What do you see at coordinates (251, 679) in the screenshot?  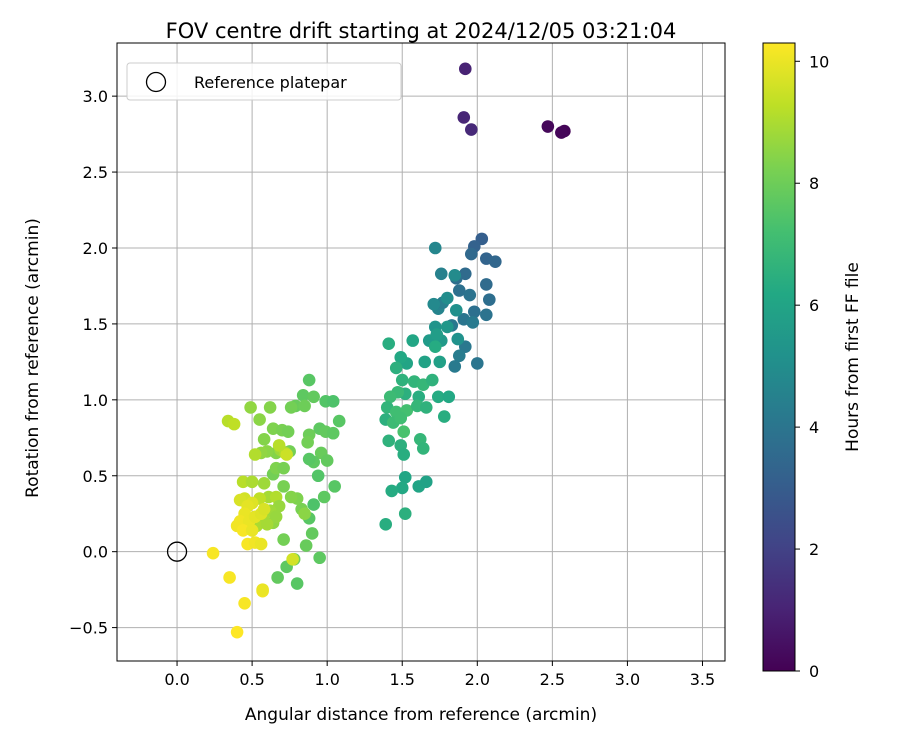 I see `x-tick-label: 0.5` at bounding box center [251, 679].